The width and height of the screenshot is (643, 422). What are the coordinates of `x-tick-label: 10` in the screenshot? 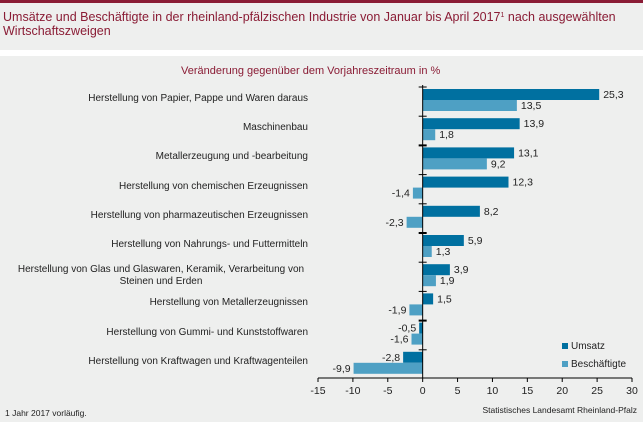 It's located at (493, 391).